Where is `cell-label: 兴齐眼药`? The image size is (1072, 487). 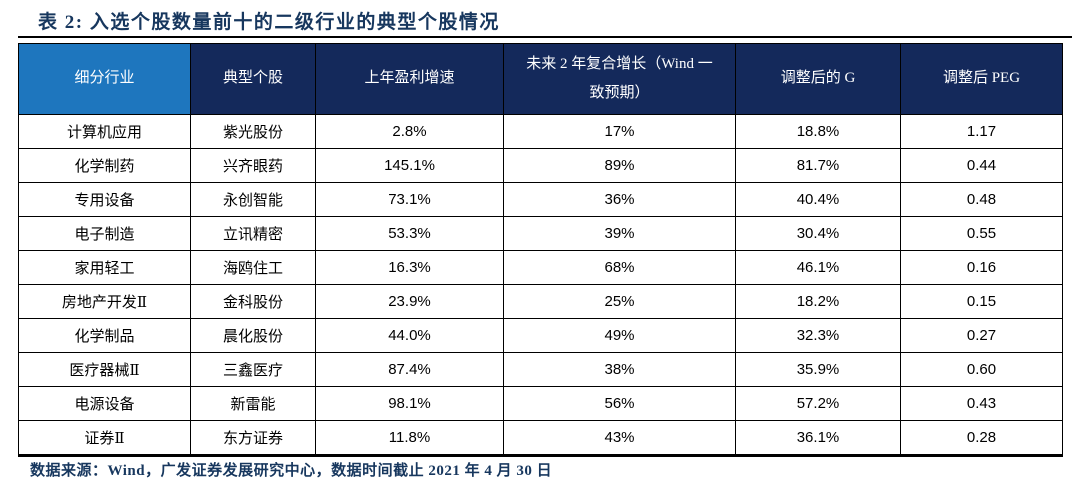
cell-label: 兴齐眼药 is located at coordinates (253, 165).